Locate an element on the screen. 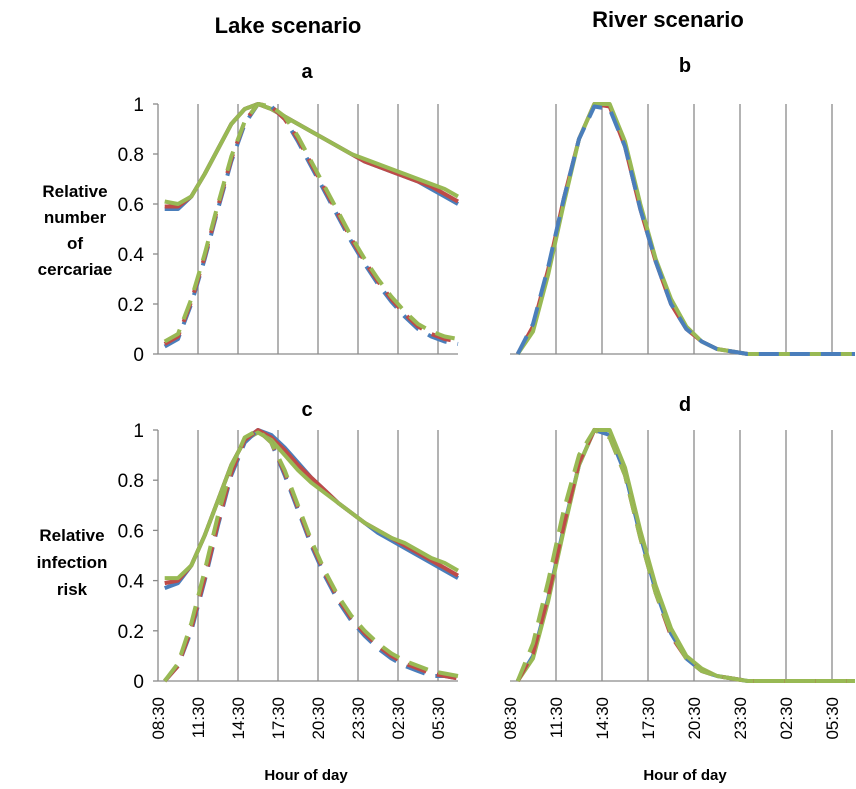 This screenshot has width=856, height=789. xtick-label-c-4: 20:30 is located at coordinates (318, 718).